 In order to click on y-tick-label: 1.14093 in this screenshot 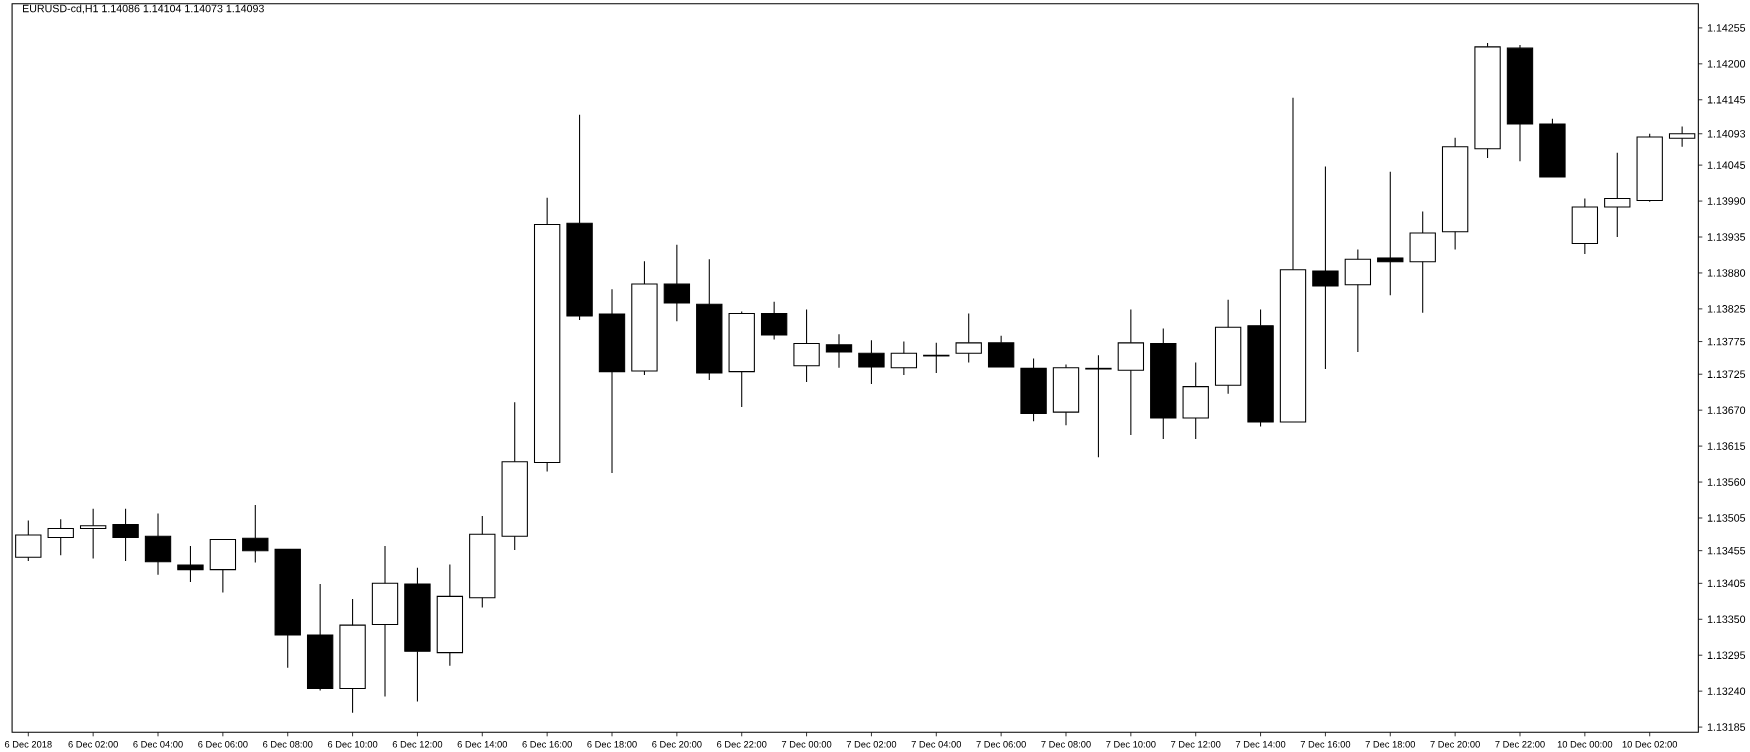, I will do `click(1726, 133)`.